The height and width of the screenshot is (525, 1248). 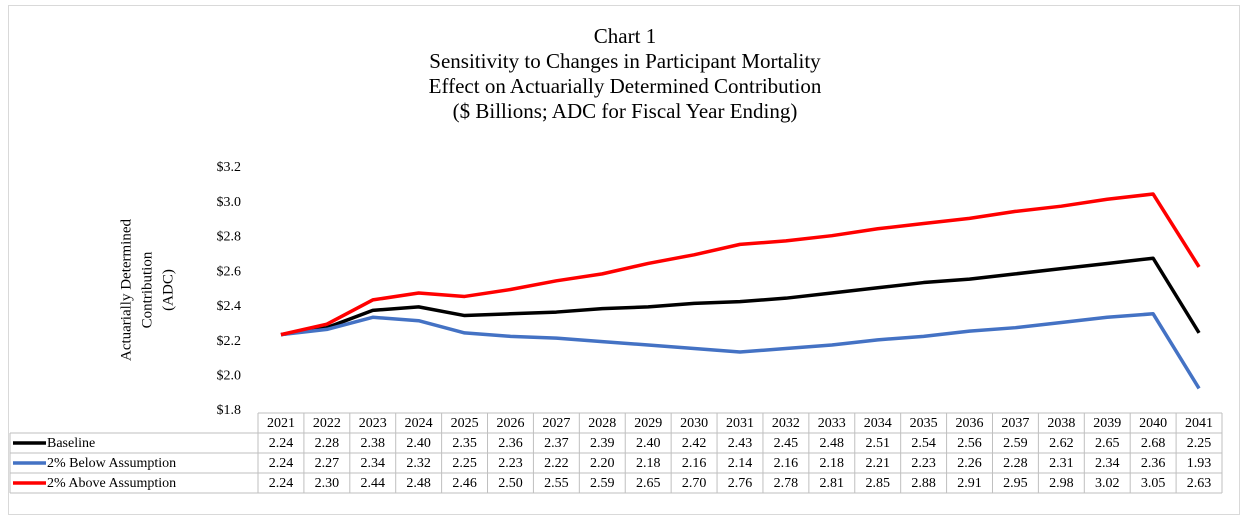 I want to click on table-value: 2.20, so click(x=602, y=463).